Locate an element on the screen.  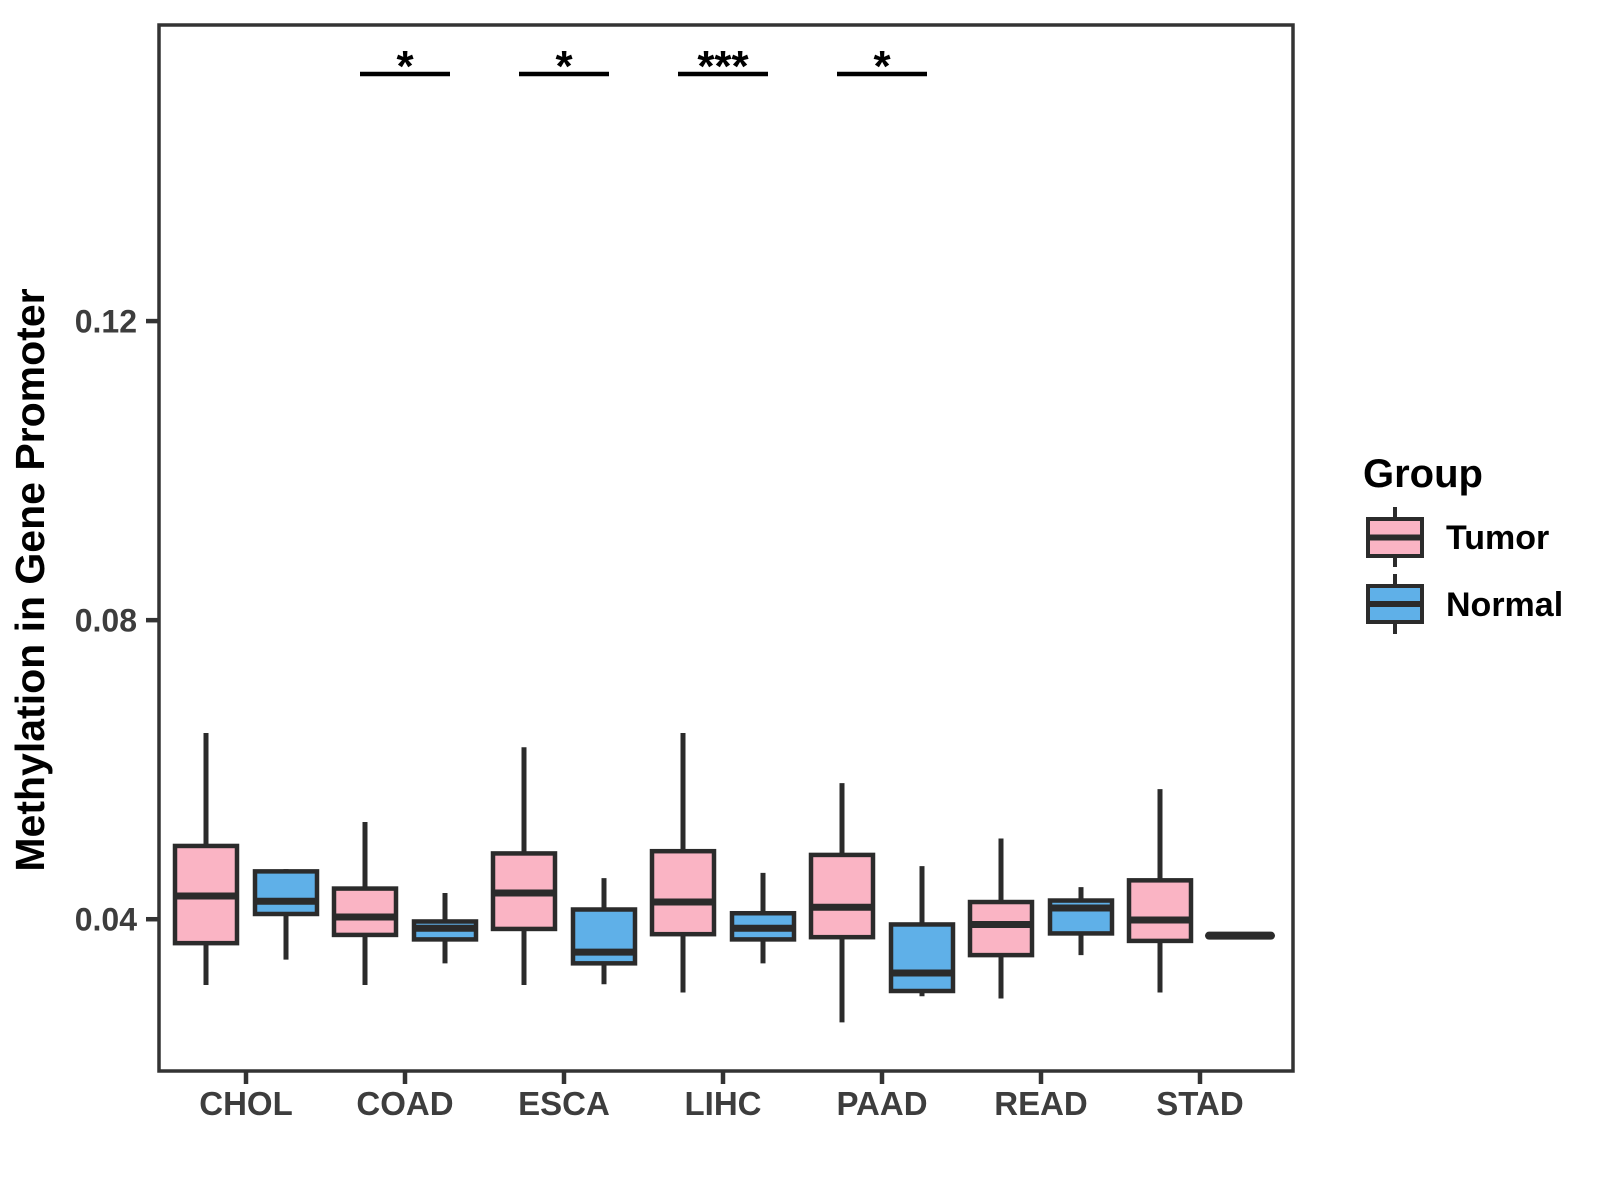
legend-title: Group is located at coordinates (1423, 474).